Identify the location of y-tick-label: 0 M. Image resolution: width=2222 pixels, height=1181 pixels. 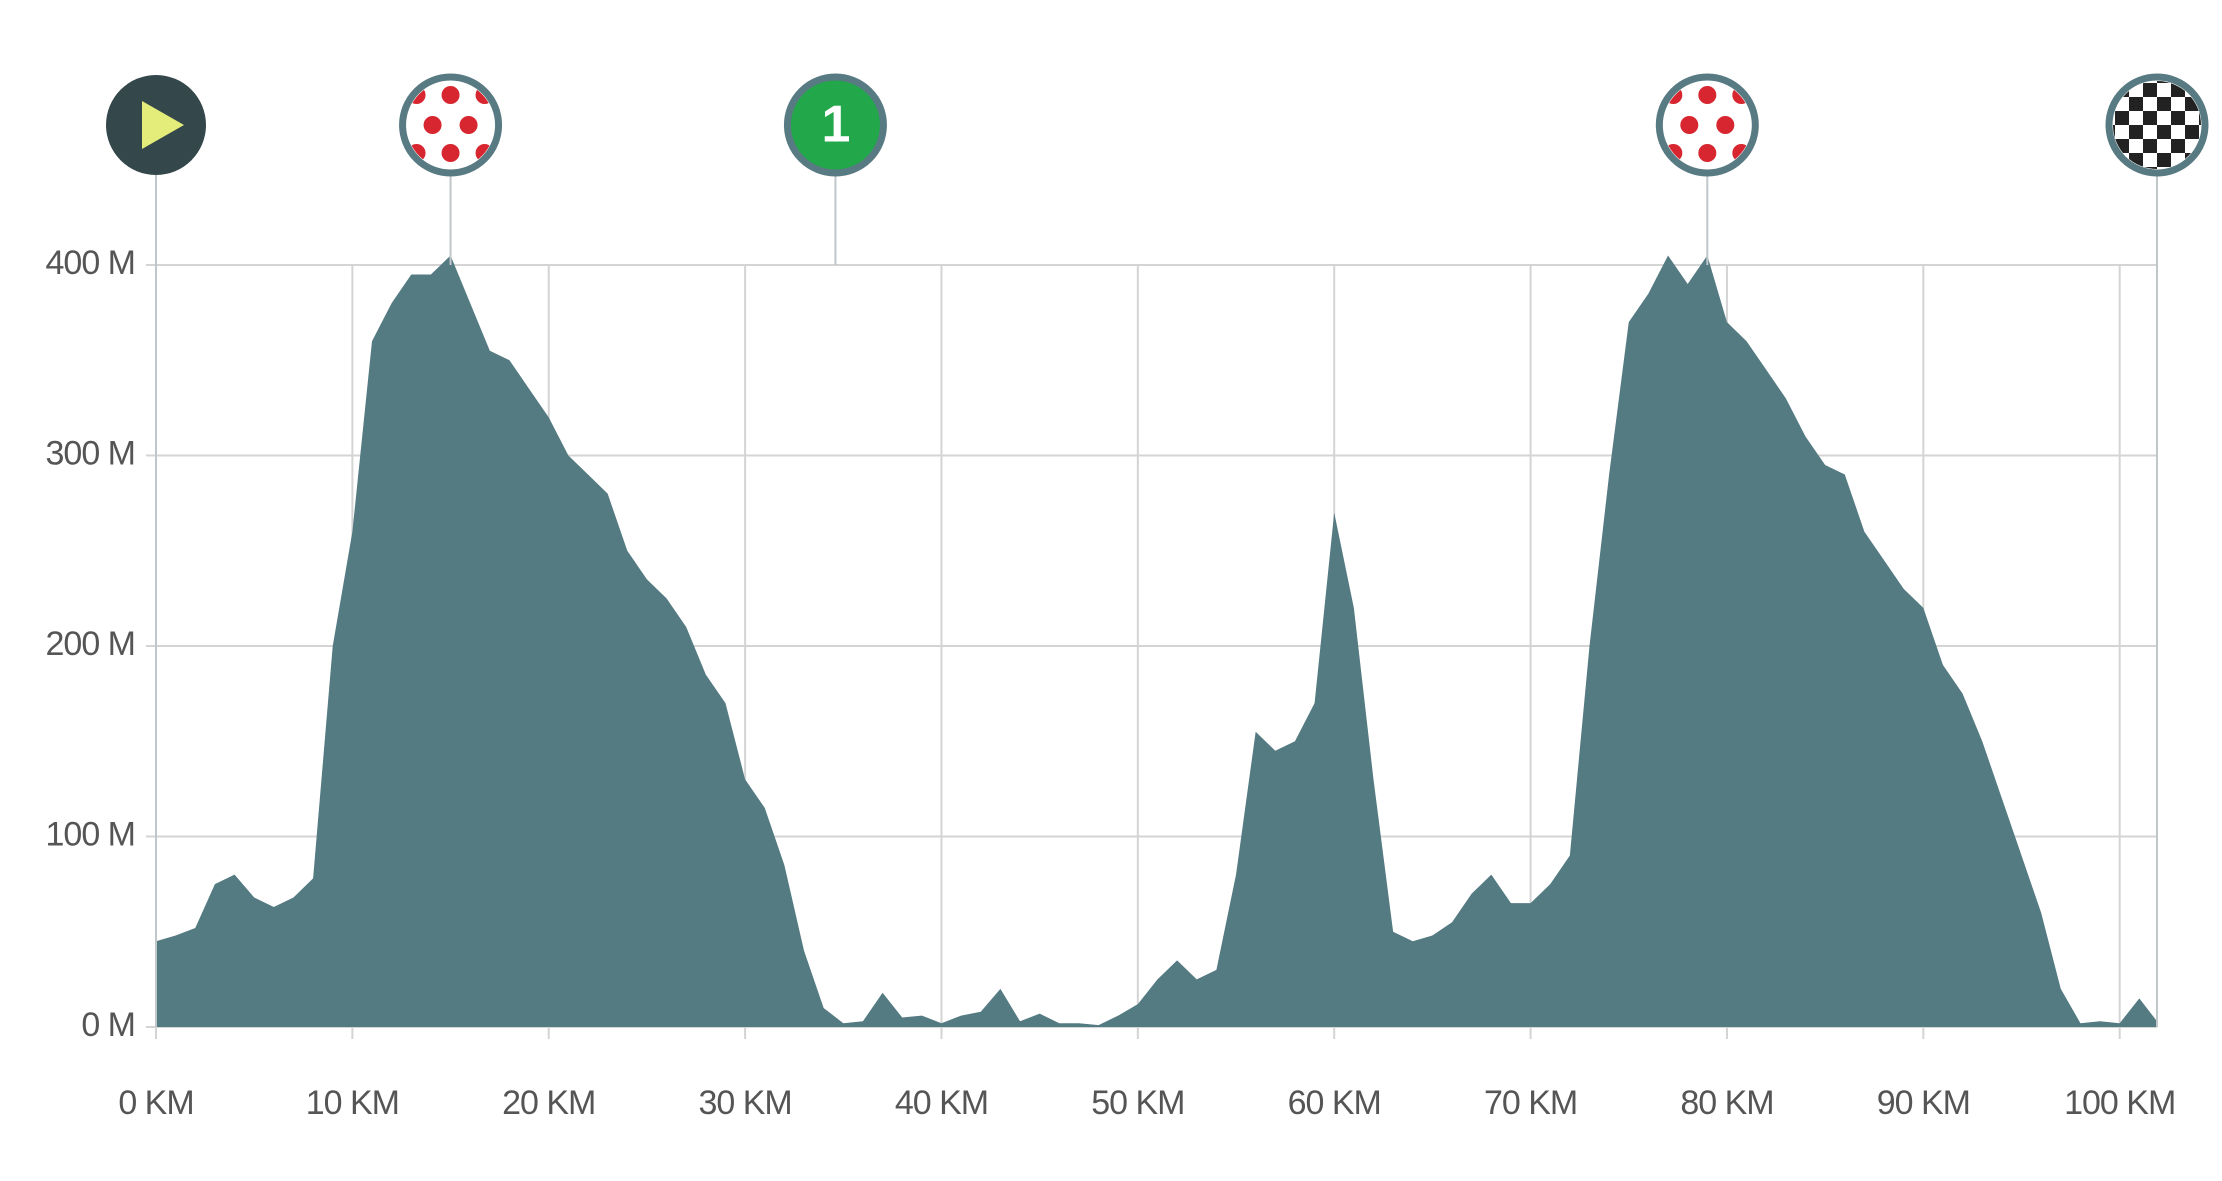
(108, 1025).